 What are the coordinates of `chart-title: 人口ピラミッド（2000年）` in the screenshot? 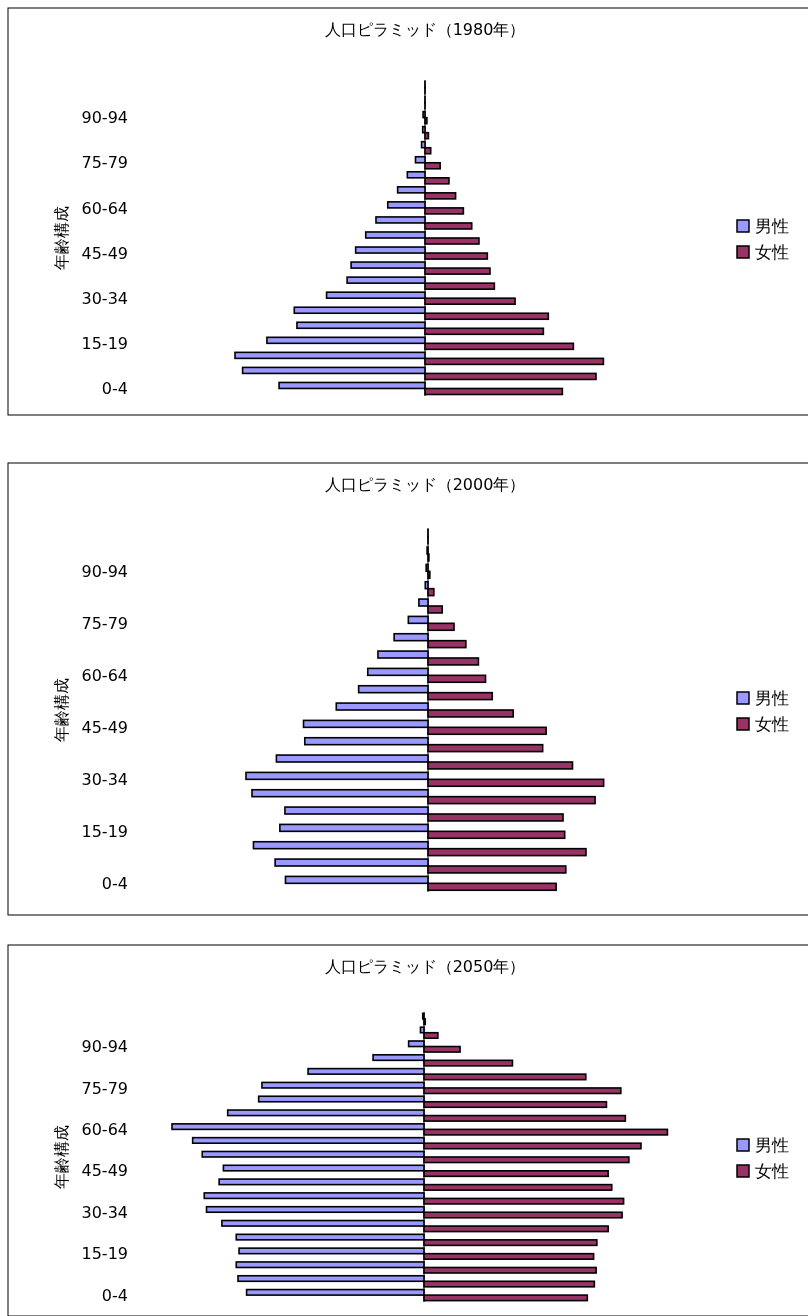 It's located at (425, 484).